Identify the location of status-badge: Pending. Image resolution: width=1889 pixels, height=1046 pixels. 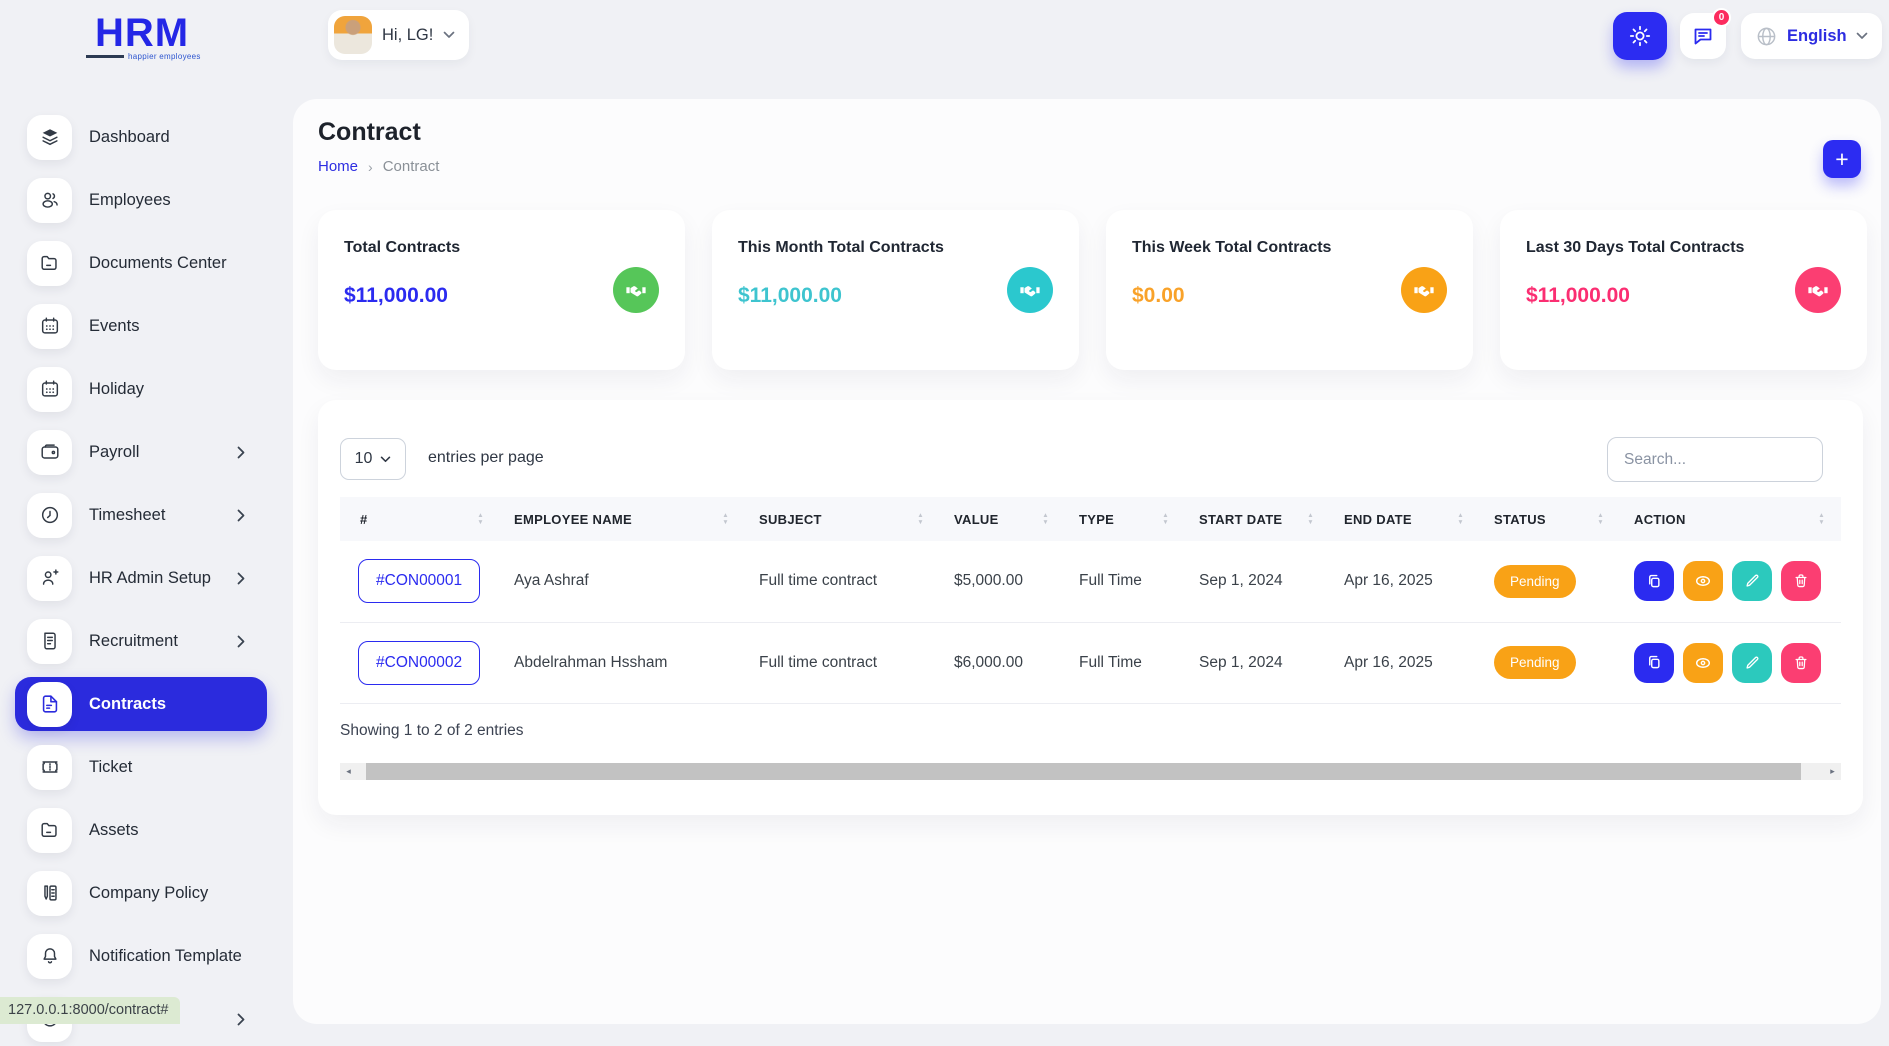
(1535, 662).